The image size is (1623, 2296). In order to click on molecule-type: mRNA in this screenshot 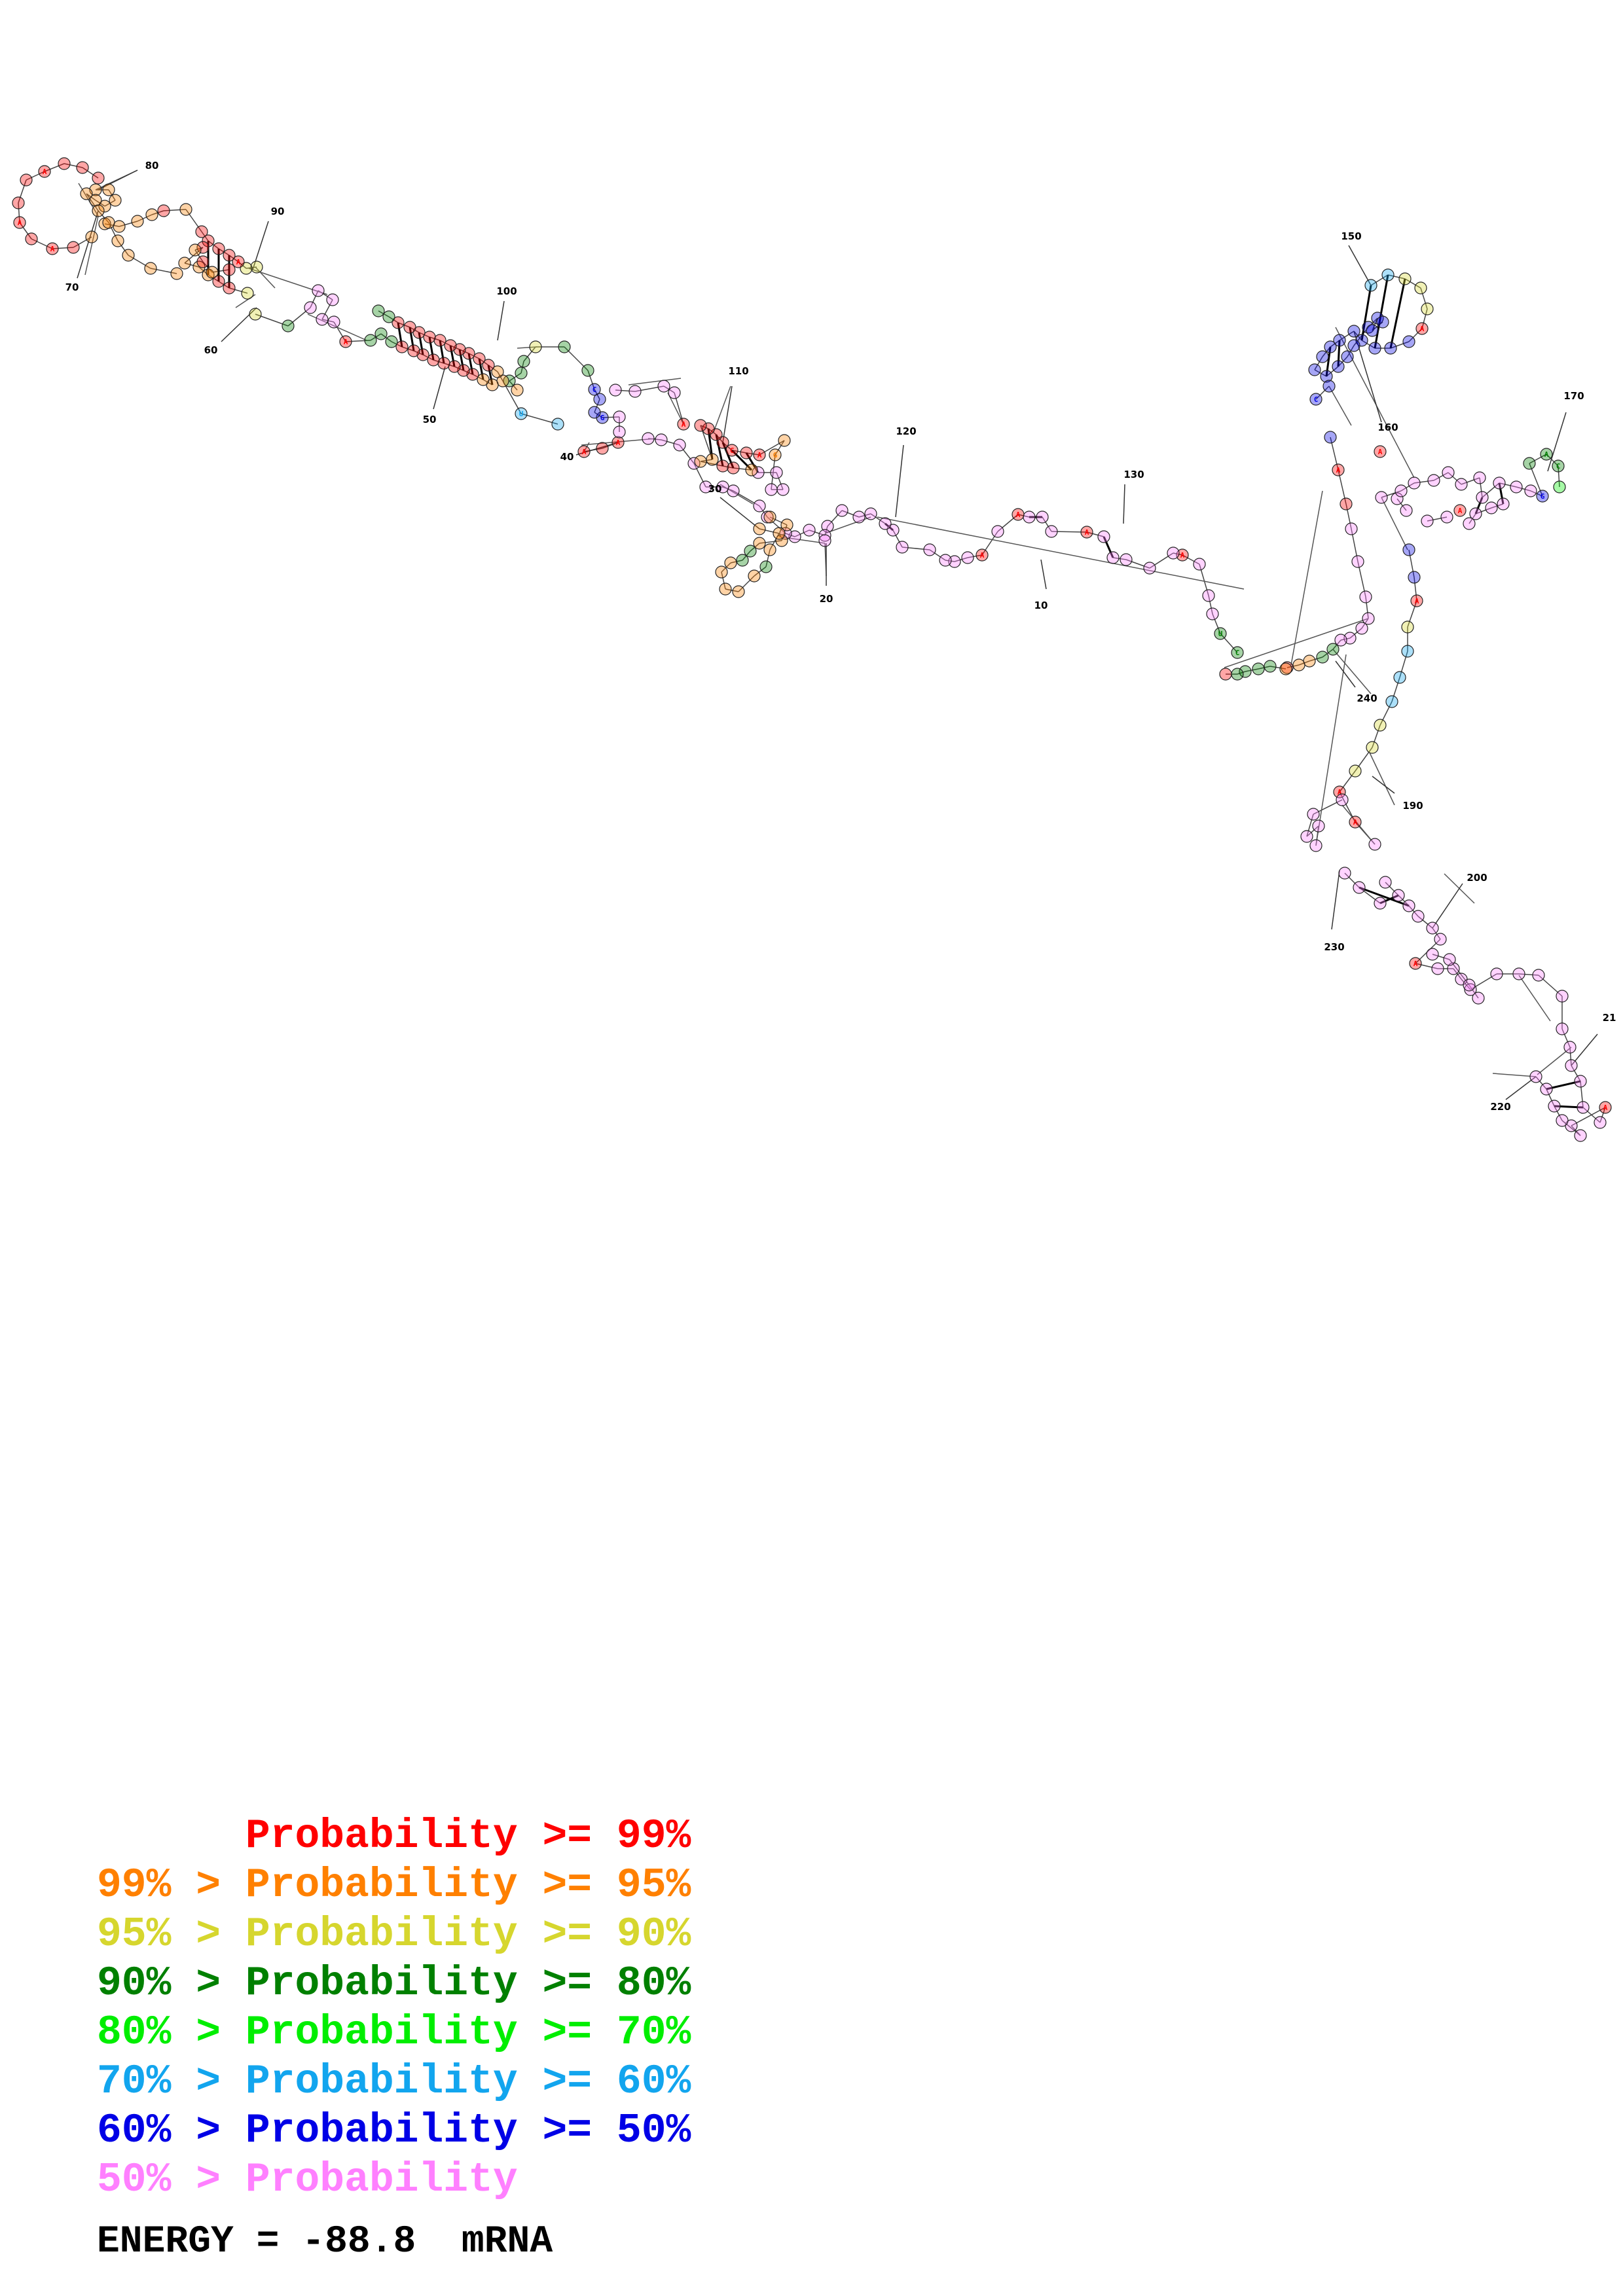, I will do `click(507, 2242)`.